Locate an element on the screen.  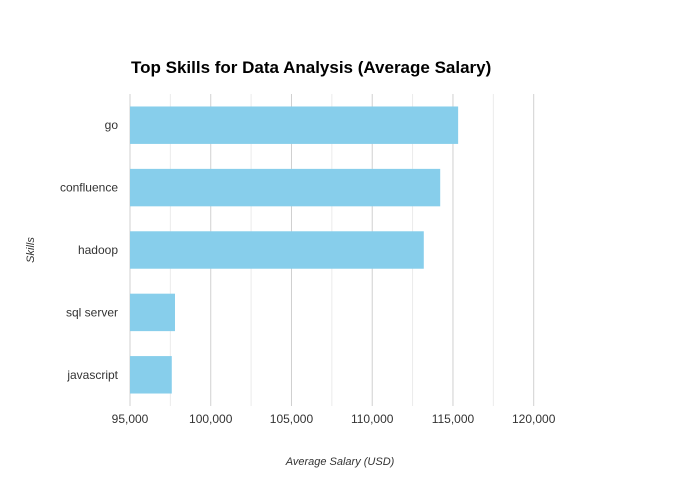
y-axis-tick-labels: go confluence hadoop sql server javascript is located at coordinates (89, 250).